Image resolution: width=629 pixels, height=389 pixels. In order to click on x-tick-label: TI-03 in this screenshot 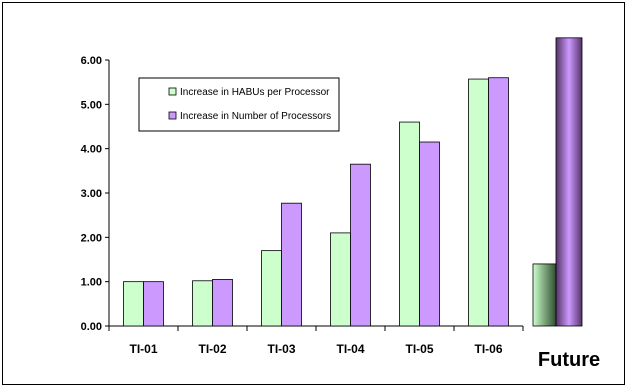, I will do `click(281, 349)`.